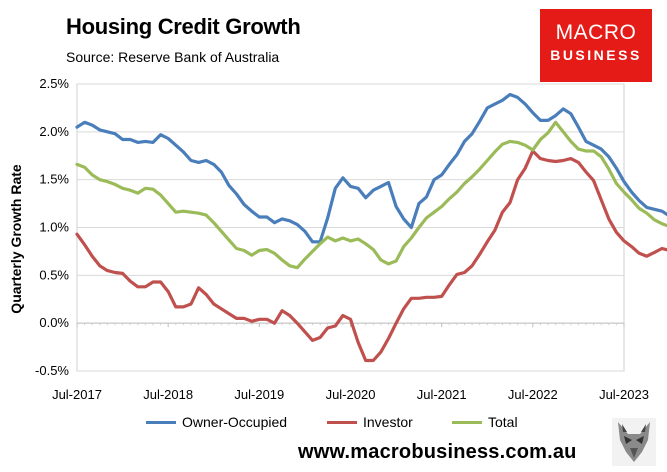 The height and width of the screenshot is (472, 667). I want to click on y-tick-label: 2.5%, so click(54, 83).